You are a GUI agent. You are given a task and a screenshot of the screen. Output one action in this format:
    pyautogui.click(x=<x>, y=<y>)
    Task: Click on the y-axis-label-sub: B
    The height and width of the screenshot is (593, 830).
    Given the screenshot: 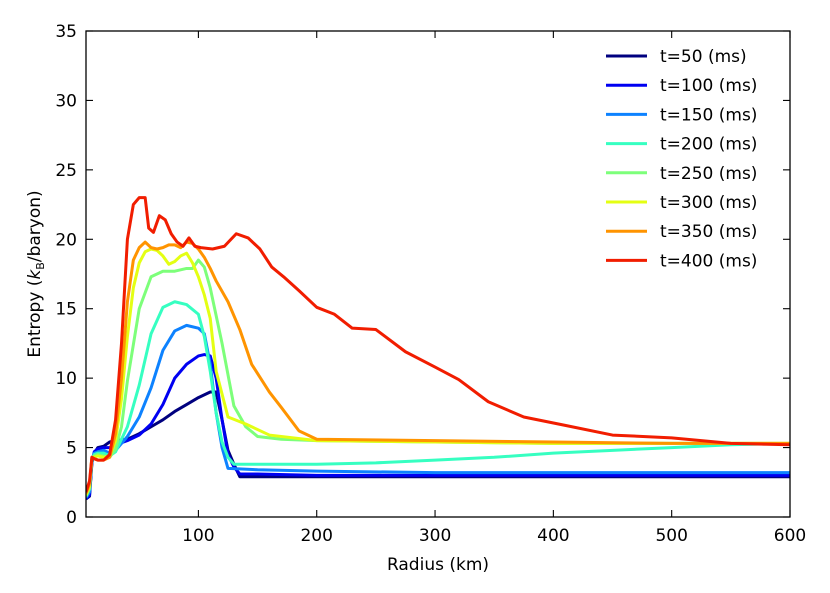 What is the action you would take?
    pyautogui.click(x=40, y=266)
    